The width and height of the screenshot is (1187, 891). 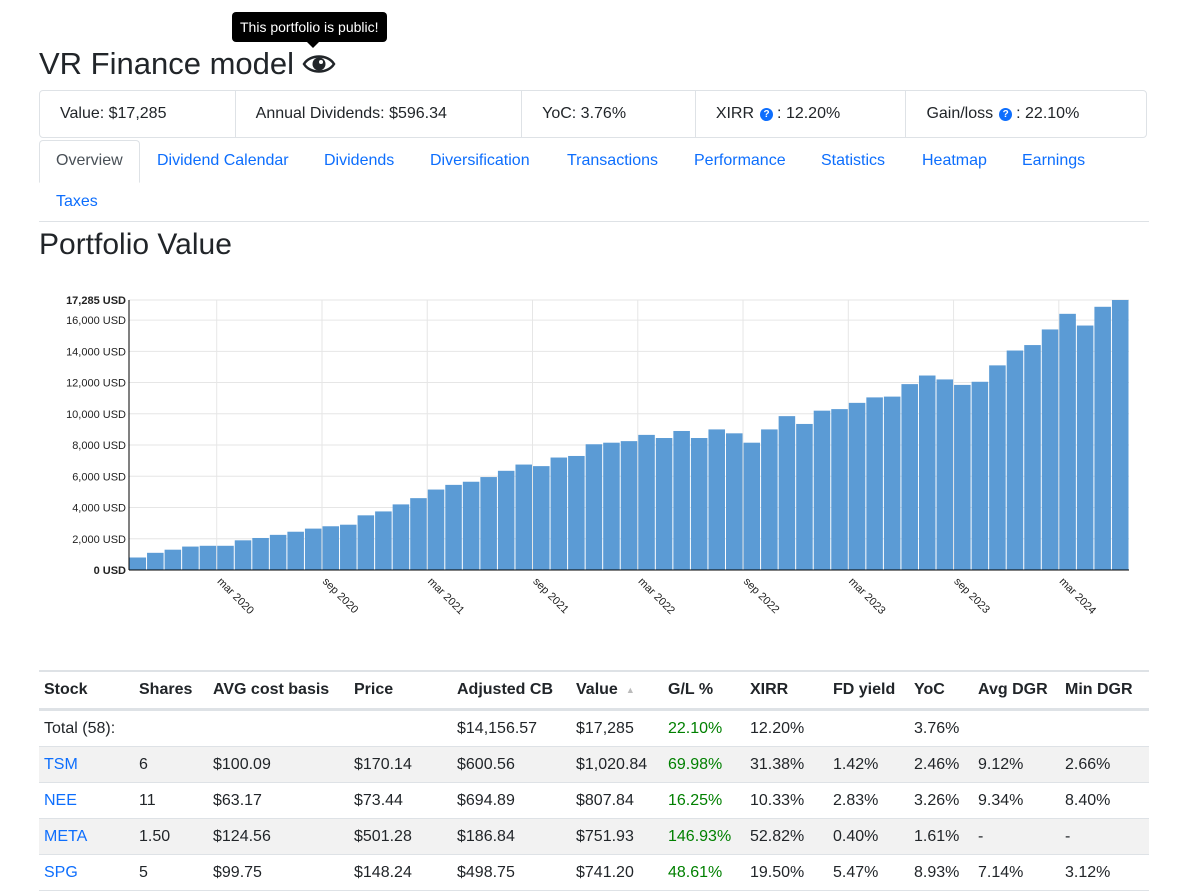 I want to click on total-yoc: 3.76%, so click(x=941, y=728).